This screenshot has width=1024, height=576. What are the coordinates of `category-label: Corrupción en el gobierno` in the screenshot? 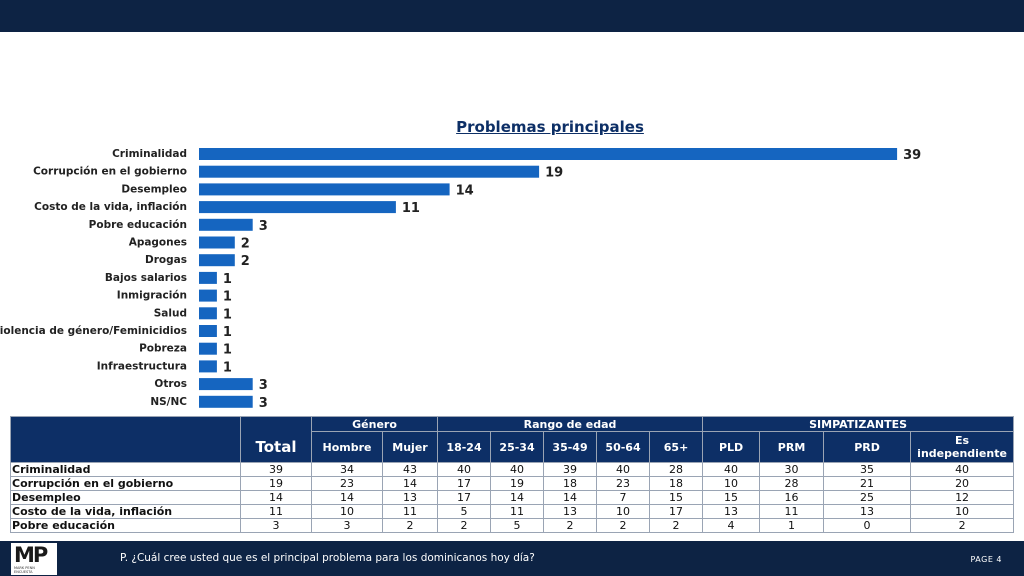 It's located at (110, 172).